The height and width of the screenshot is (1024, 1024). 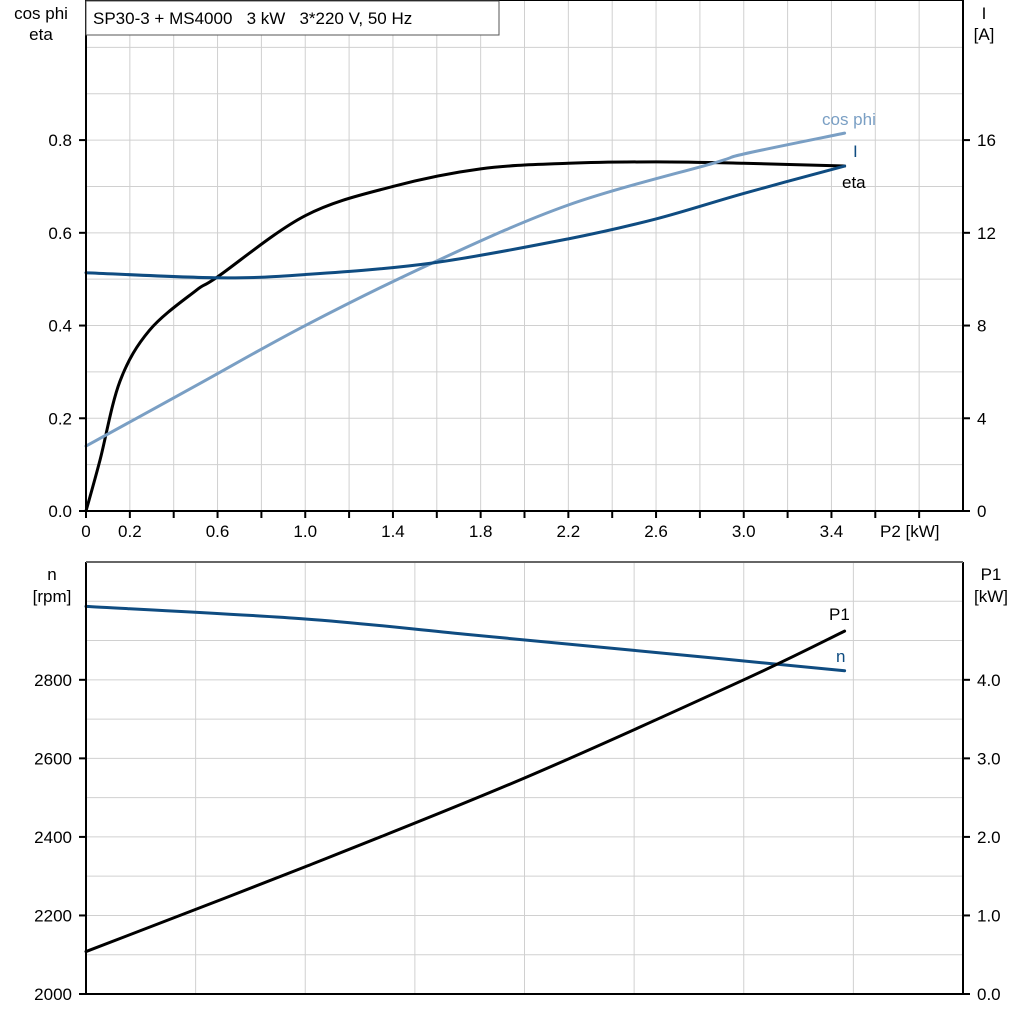 What do you see at coordinates (53, 758) in the screenshot?
I see `left-y-tick-label: 2600` at bounding box center [53, 758].